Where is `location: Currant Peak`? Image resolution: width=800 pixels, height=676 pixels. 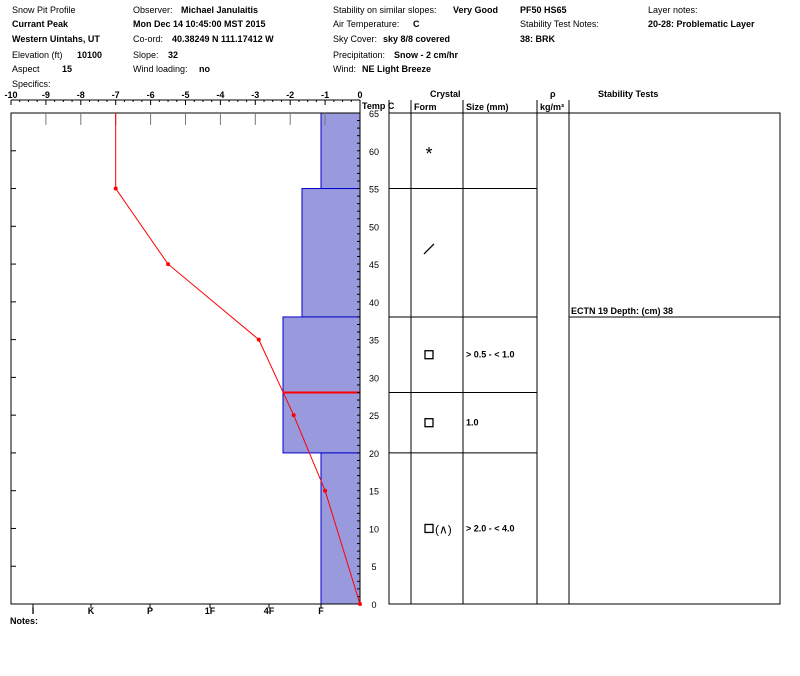
location: Currant Peak is located at coordinates (40, 24).